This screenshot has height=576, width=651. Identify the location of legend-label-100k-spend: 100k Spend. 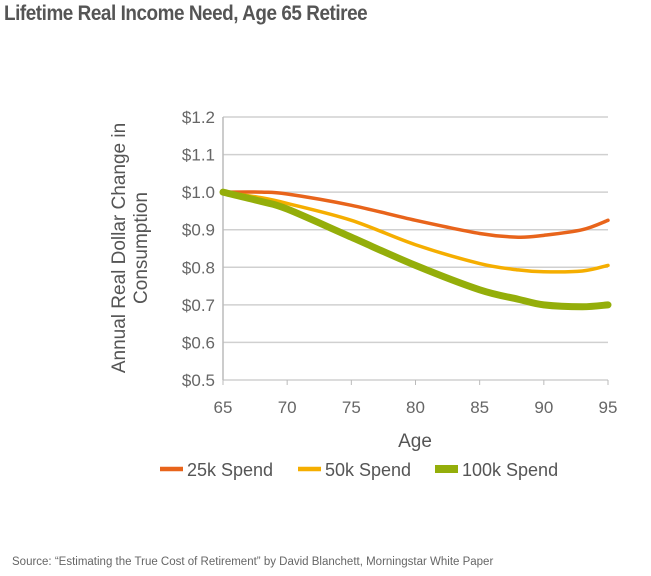
(510, 470).